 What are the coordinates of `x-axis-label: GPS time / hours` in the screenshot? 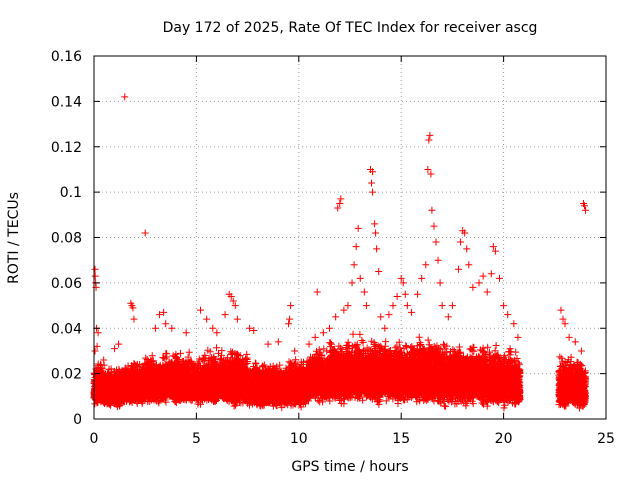 It's located at (349, 467).